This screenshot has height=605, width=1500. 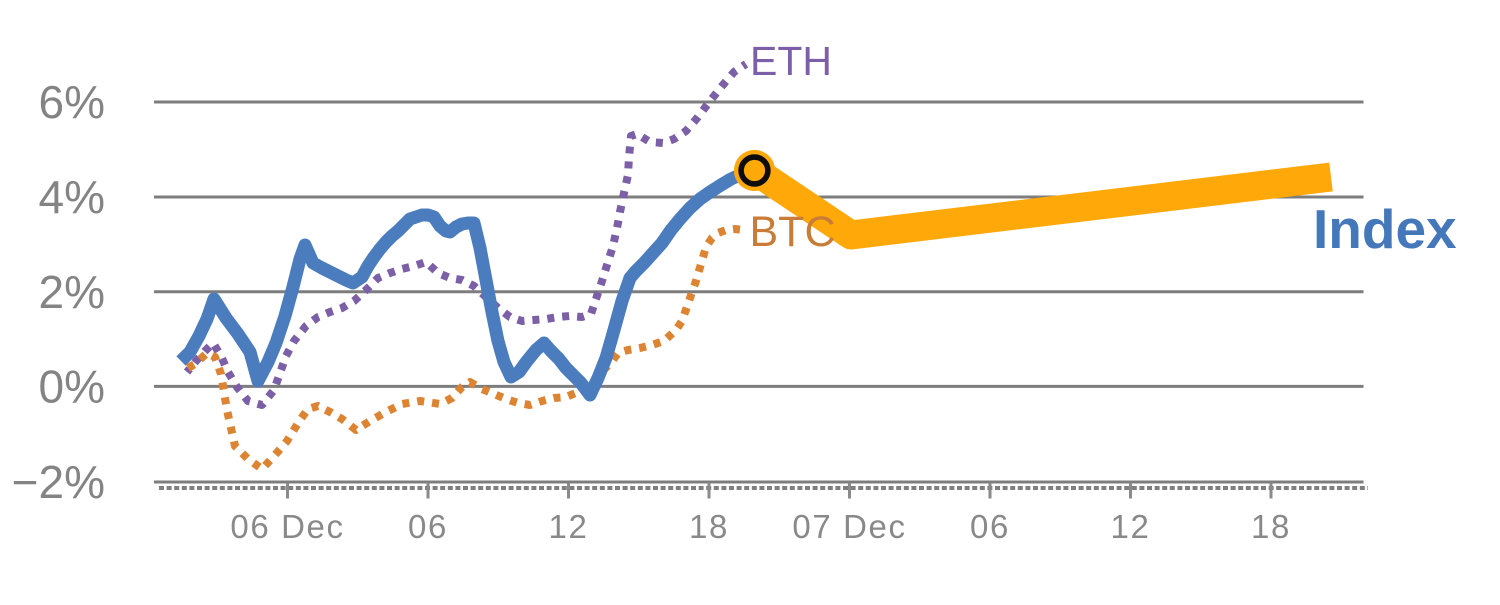 I want to click on svg-text: BTC, so click(x=793, y=232).